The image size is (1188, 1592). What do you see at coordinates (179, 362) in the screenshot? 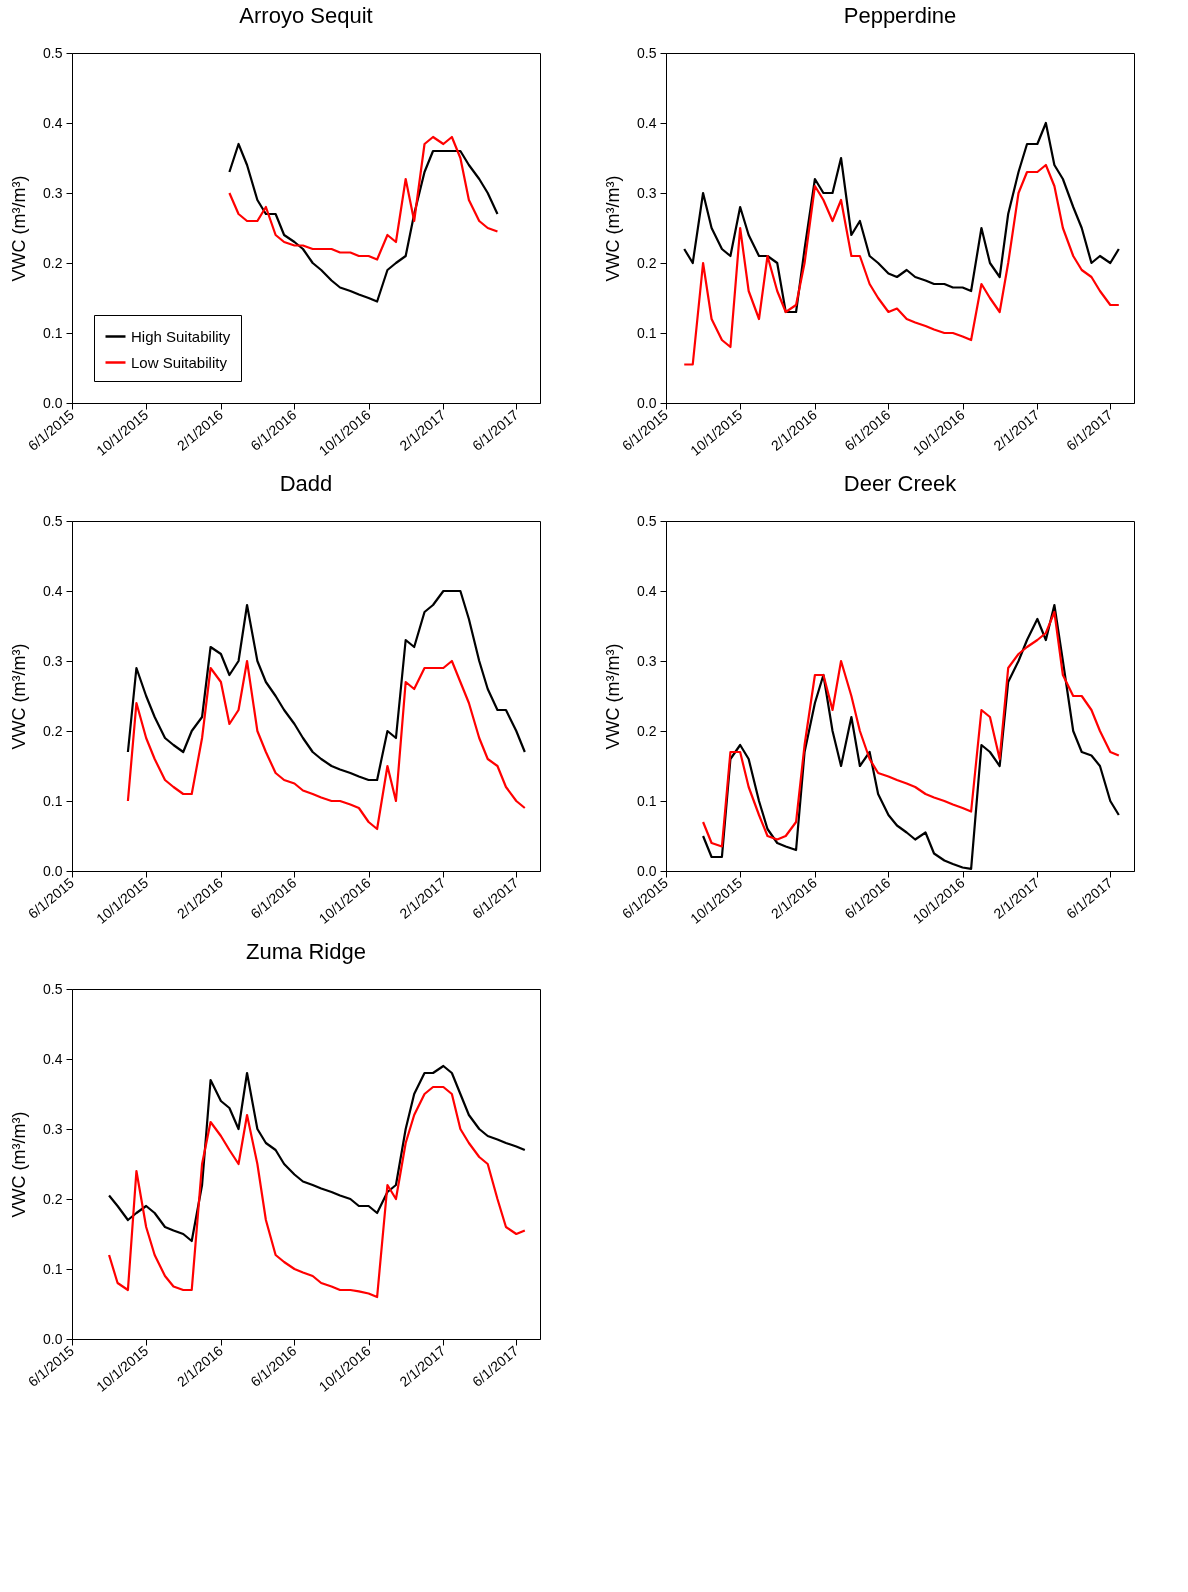
I see `legend-label: Low Suitability` at bounding box center [179, 362].